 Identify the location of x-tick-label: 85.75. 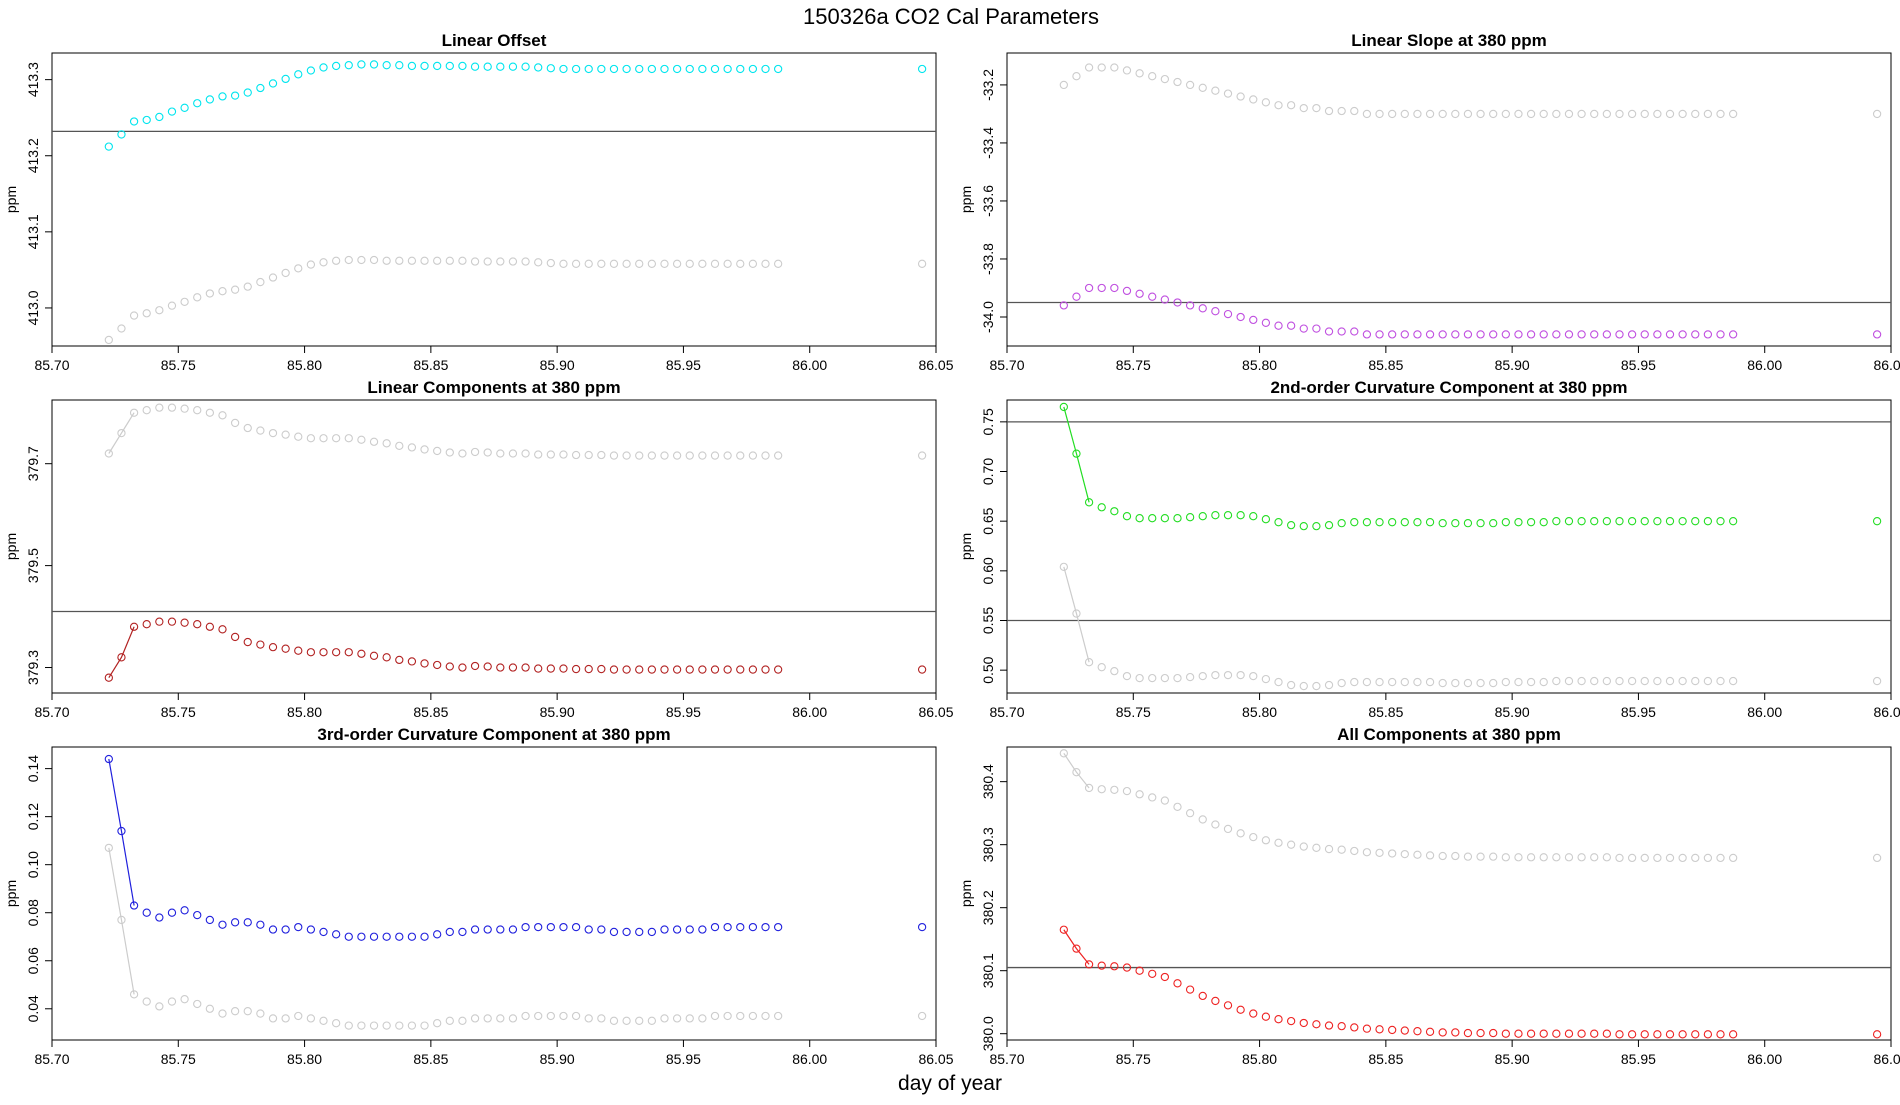
(178, 1059).